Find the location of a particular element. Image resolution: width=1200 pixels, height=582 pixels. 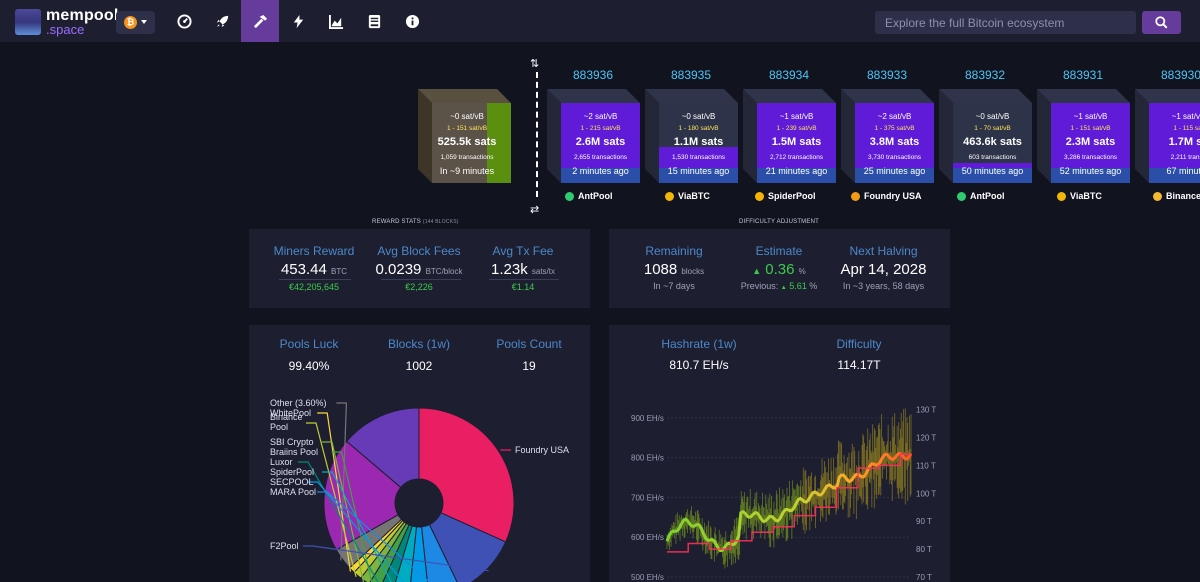

nav-graphs is located at coordinates (336, 21).